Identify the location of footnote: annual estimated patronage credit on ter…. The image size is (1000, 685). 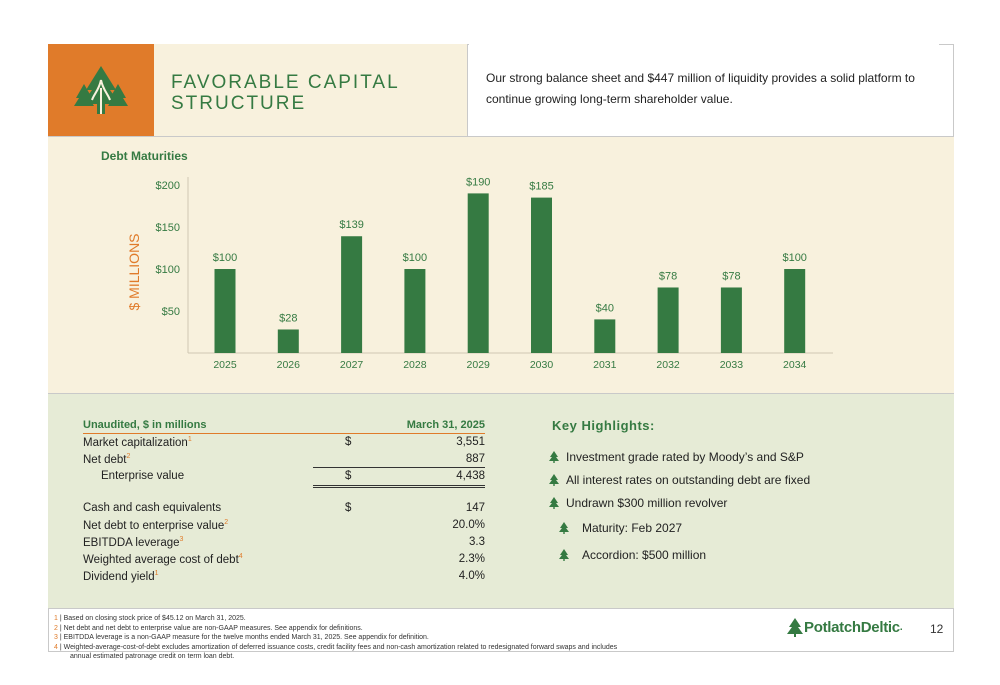
(404, 657).